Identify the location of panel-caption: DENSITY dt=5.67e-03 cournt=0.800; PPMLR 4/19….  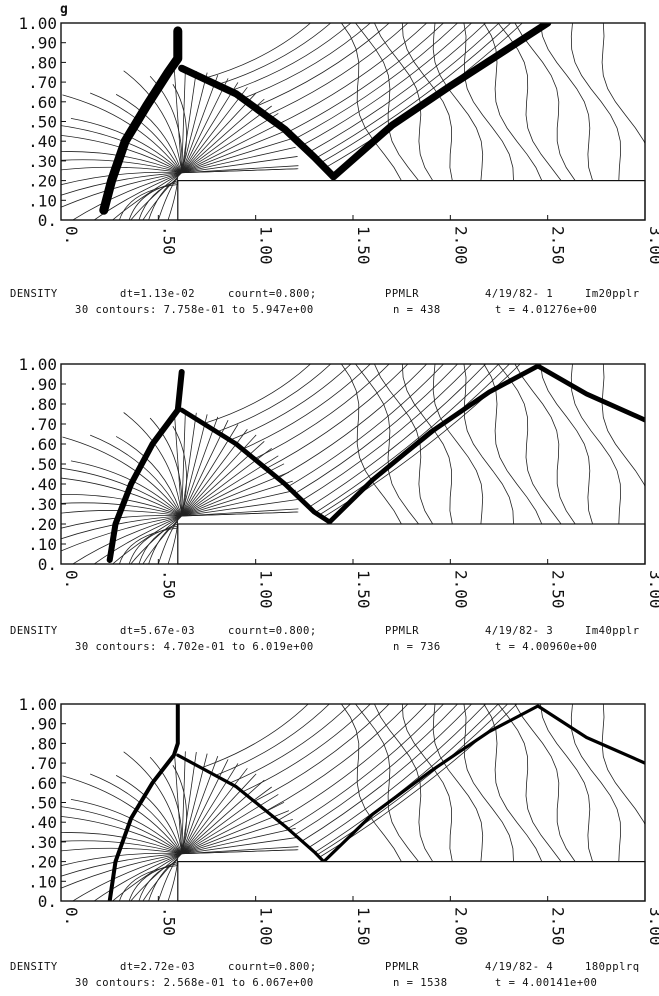
(324, 639).